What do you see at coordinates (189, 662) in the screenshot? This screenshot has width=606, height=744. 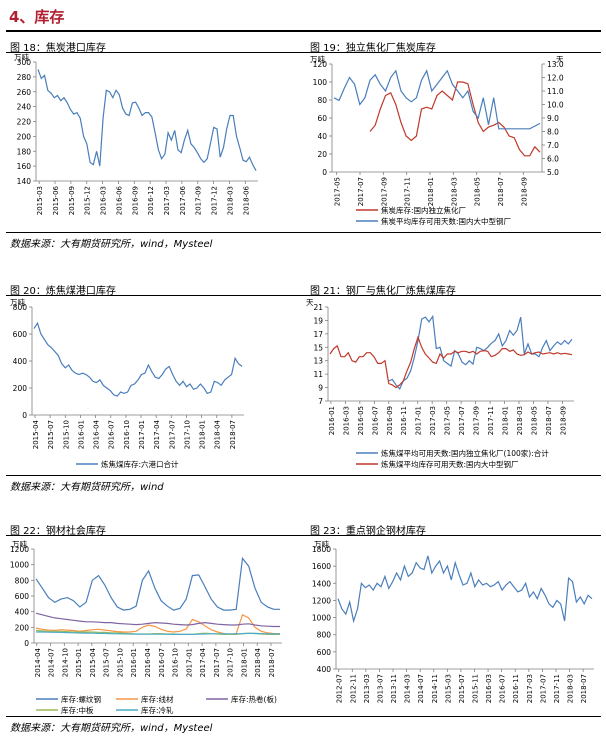 I see `c22-xtick-label: 2017-01` at bounding box center [189, 662].